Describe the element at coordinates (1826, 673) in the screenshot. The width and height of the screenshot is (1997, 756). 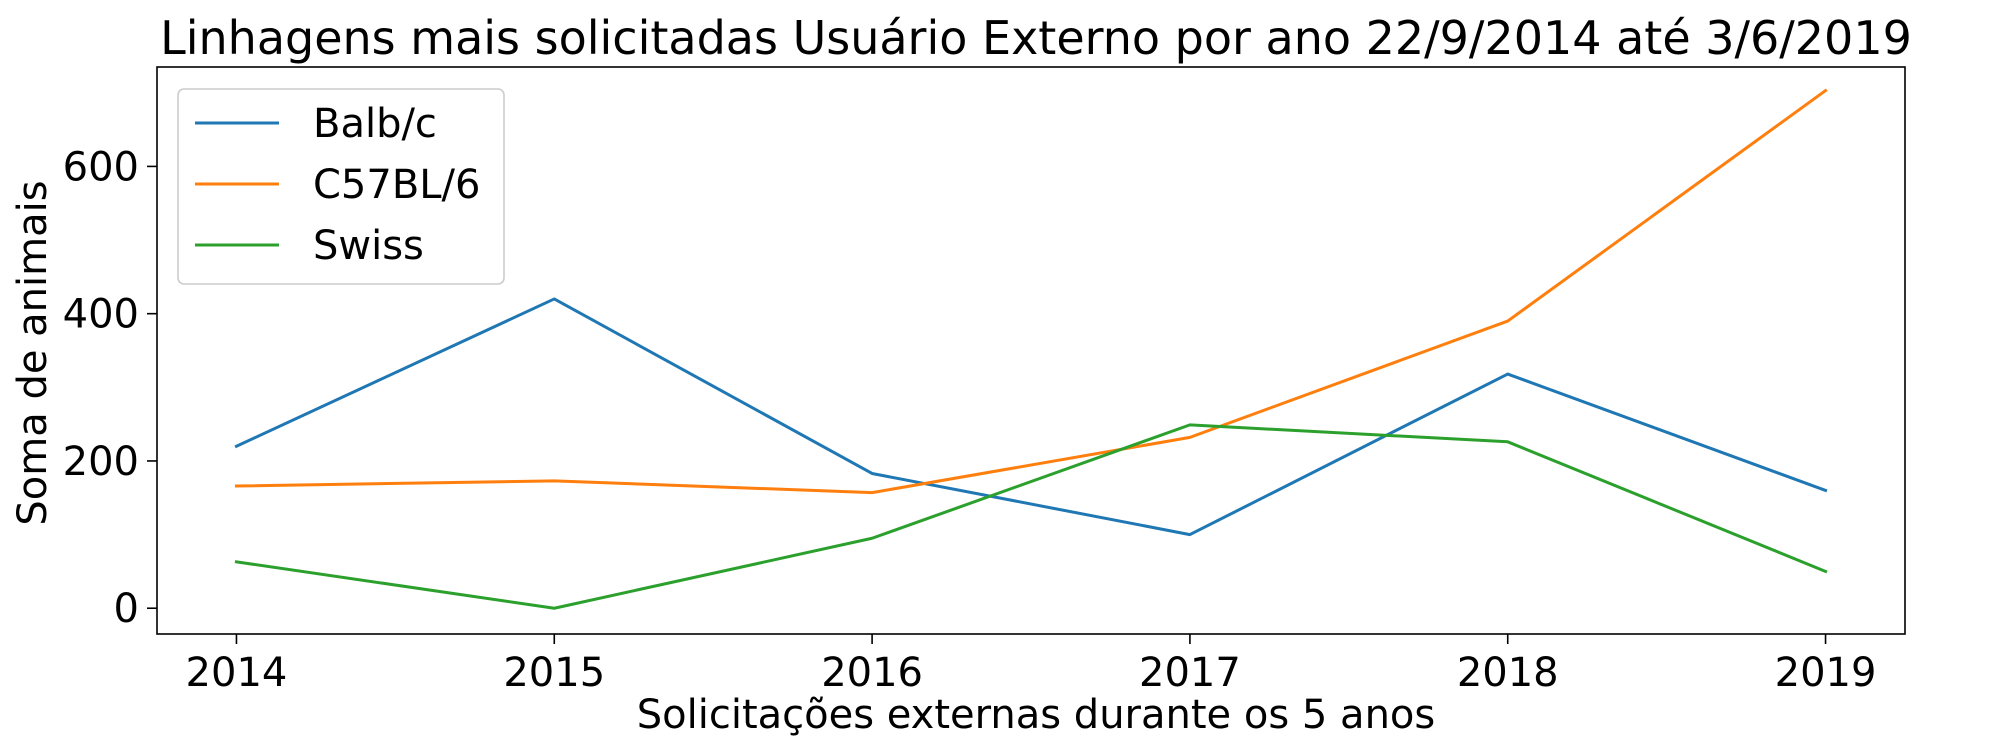
I see `x-tick-label: 2019` at that location.